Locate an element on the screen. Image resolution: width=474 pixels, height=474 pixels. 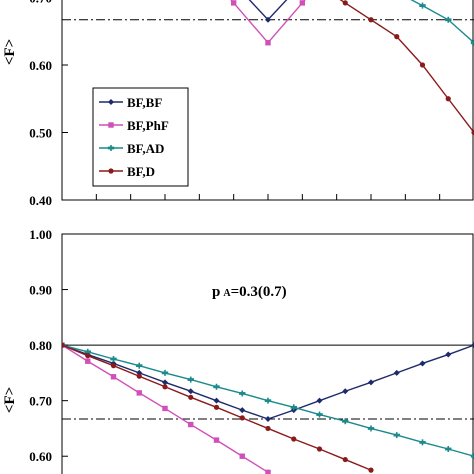
legend-label: BF,AD is located at coordinates (145, 148).